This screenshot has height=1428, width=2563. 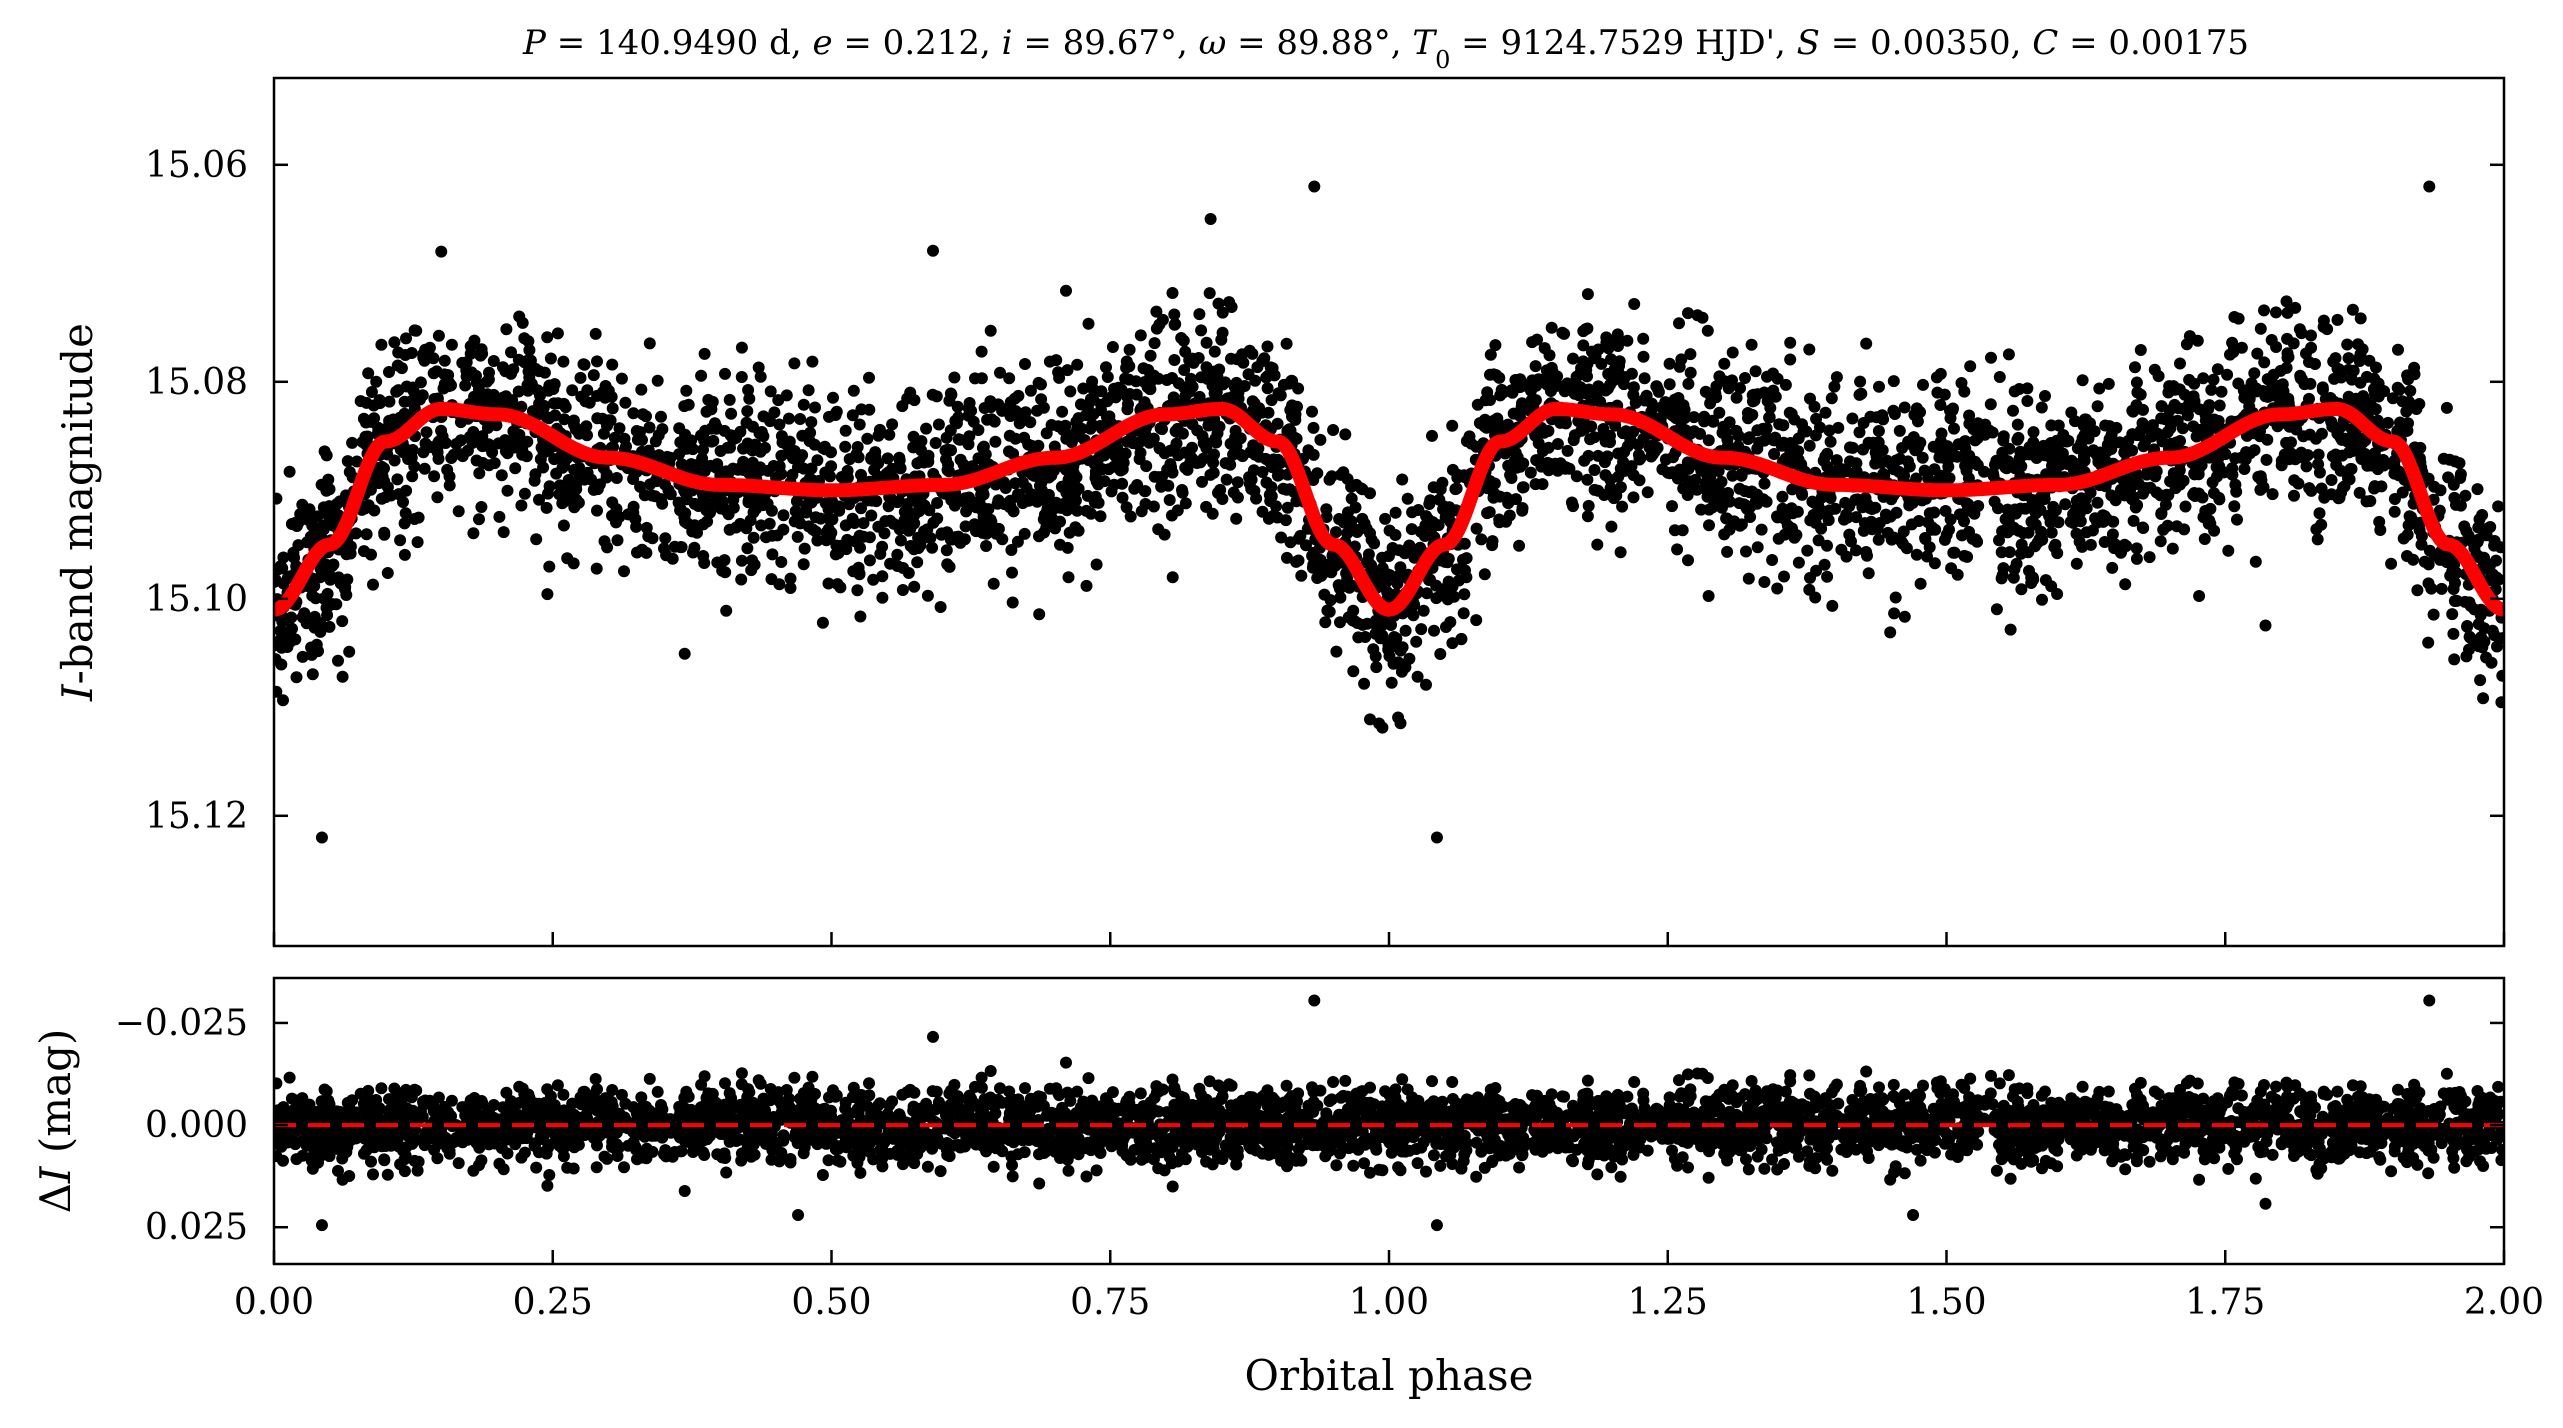 What do you see at coordinates (1389, 939) in the screenshot?
I see `upper-x-axis-ticks` at bounding box center [1389, 939].